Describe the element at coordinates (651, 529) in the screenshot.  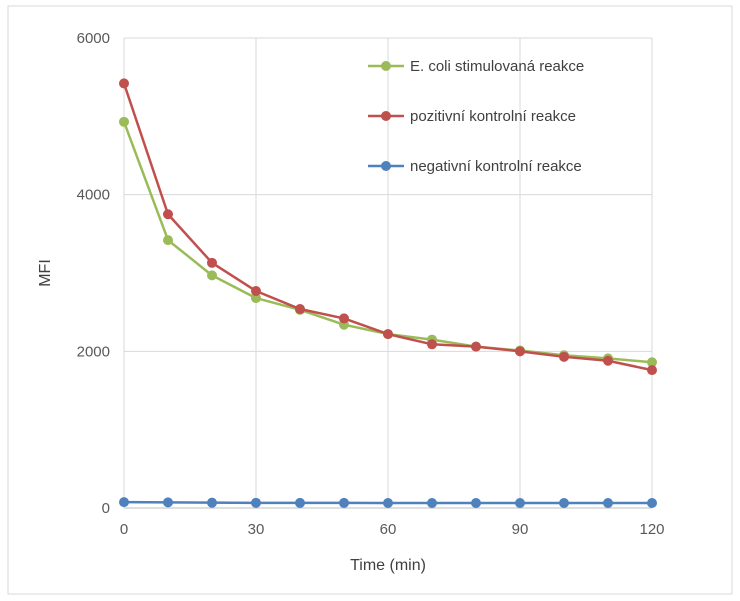
I see `x-tick-label: 120` at that location.